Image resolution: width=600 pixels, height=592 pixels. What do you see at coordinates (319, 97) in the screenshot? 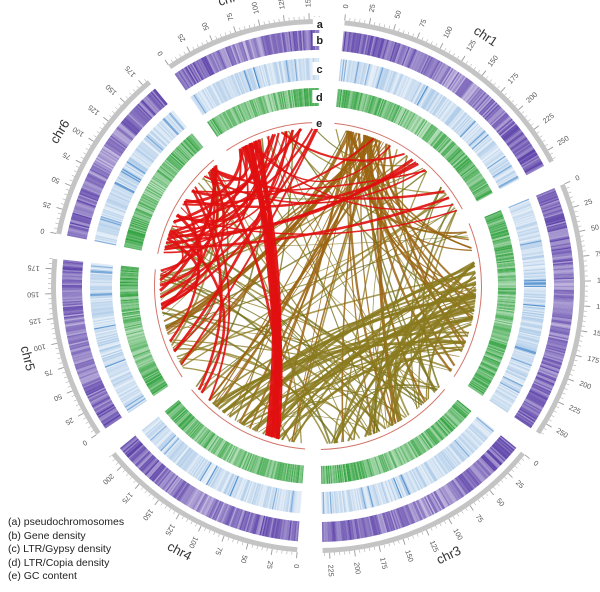
I see `track-label-bg` at bounding box center [319, 97].